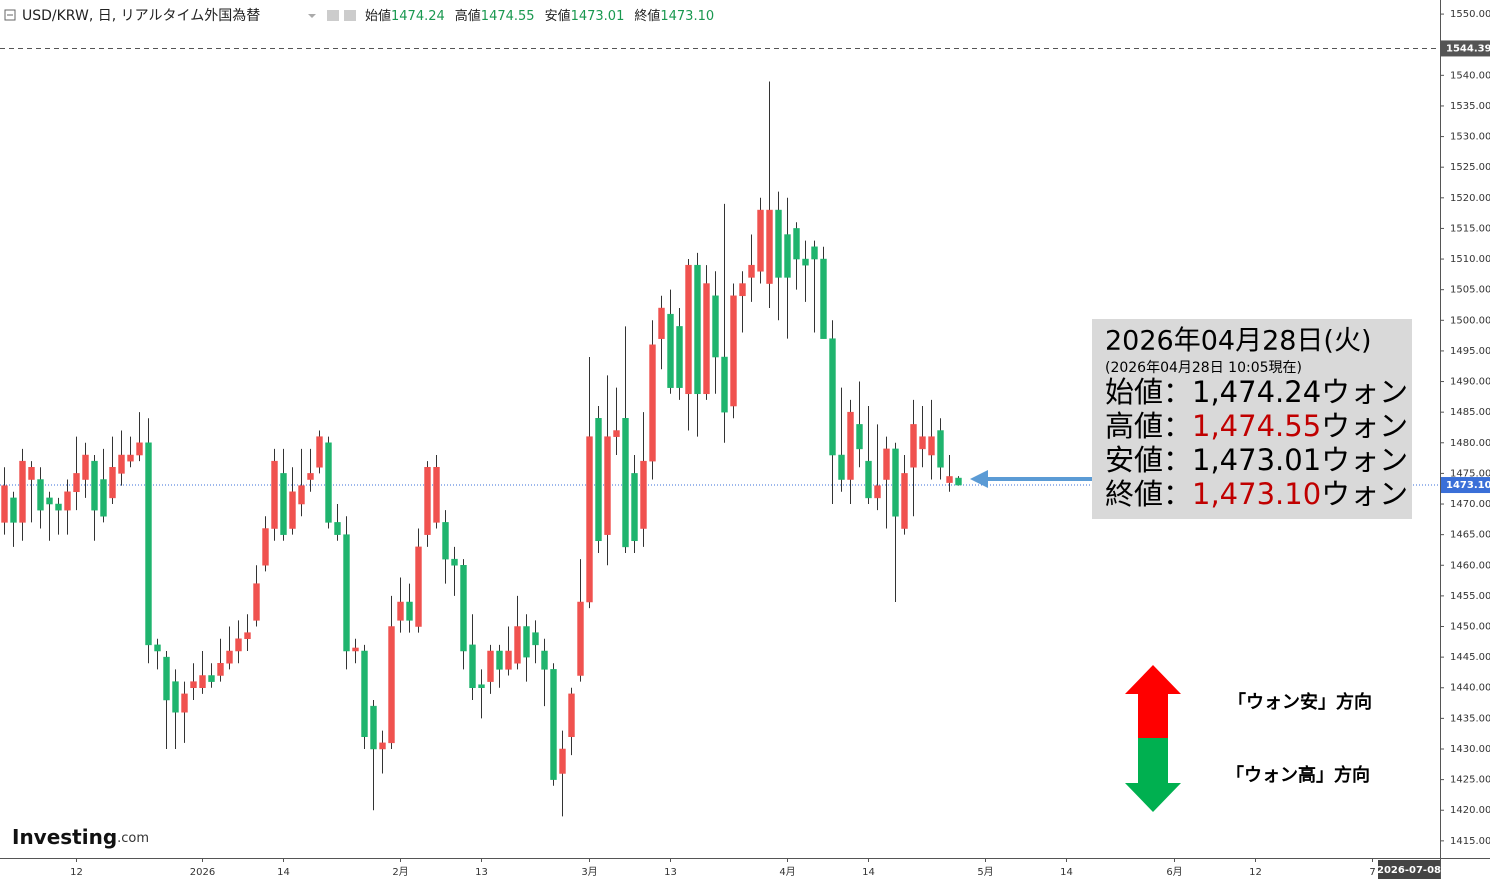 The width and height of the screenshot is (1490, 879). I want to click on x-tick-label: 3月, so click(589, 872).